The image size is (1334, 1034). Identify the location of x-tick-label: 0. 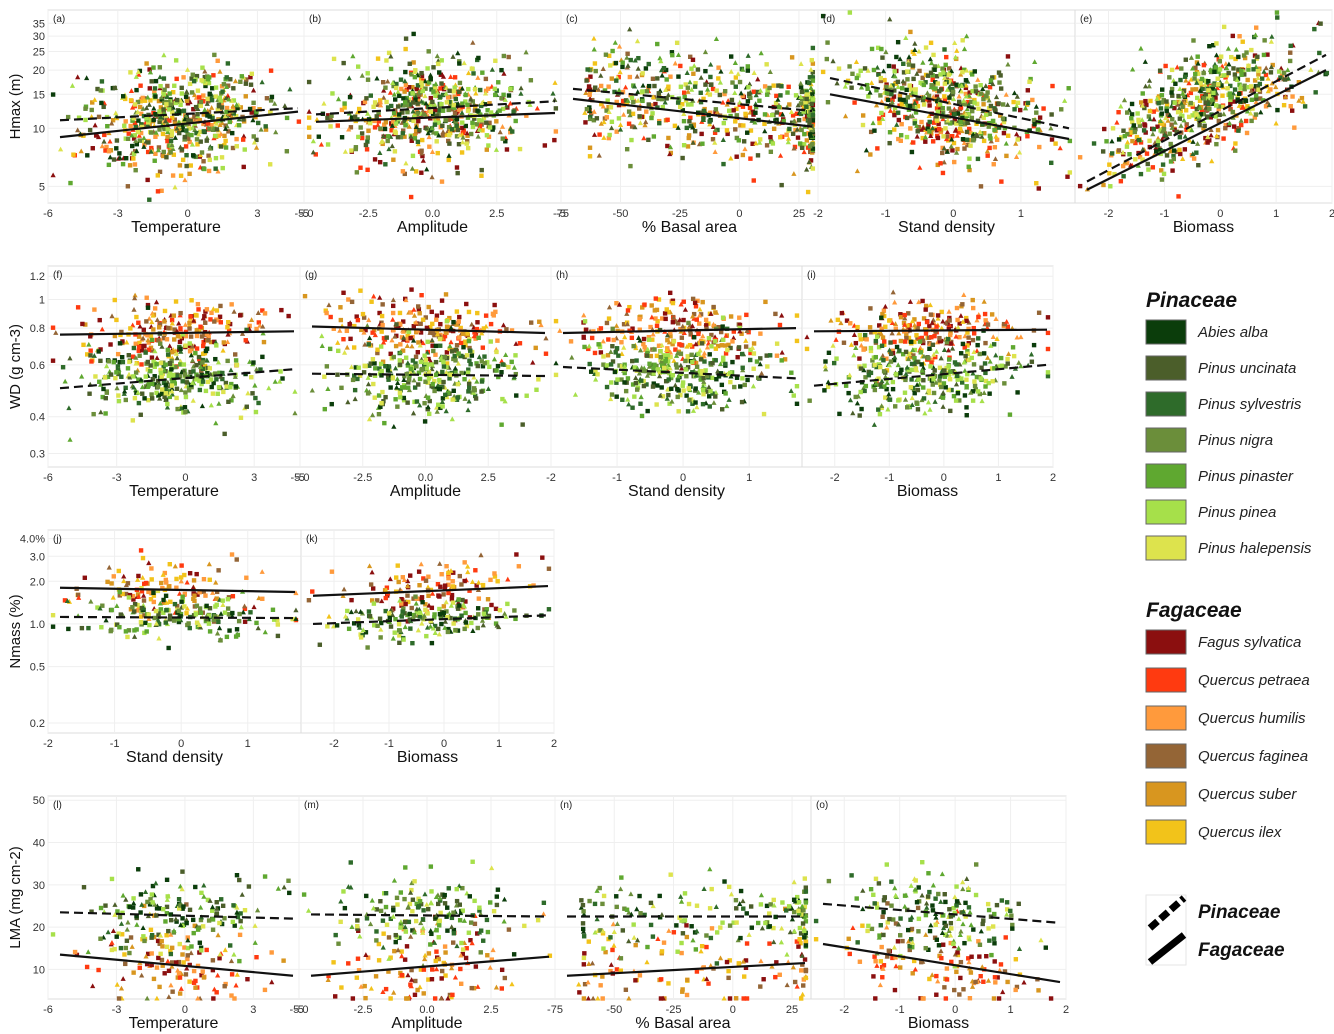
(188, 214).